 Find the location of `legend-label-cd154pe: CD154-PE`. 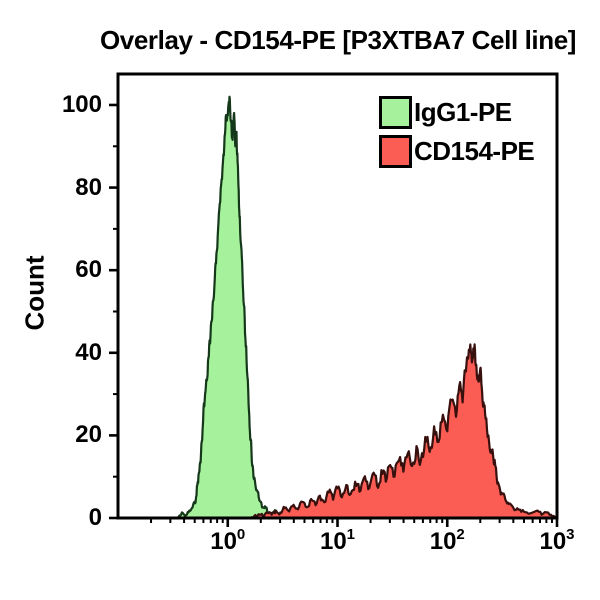

legend-label-cd154pe: CD154-PE is located at coordinates (474, 151).